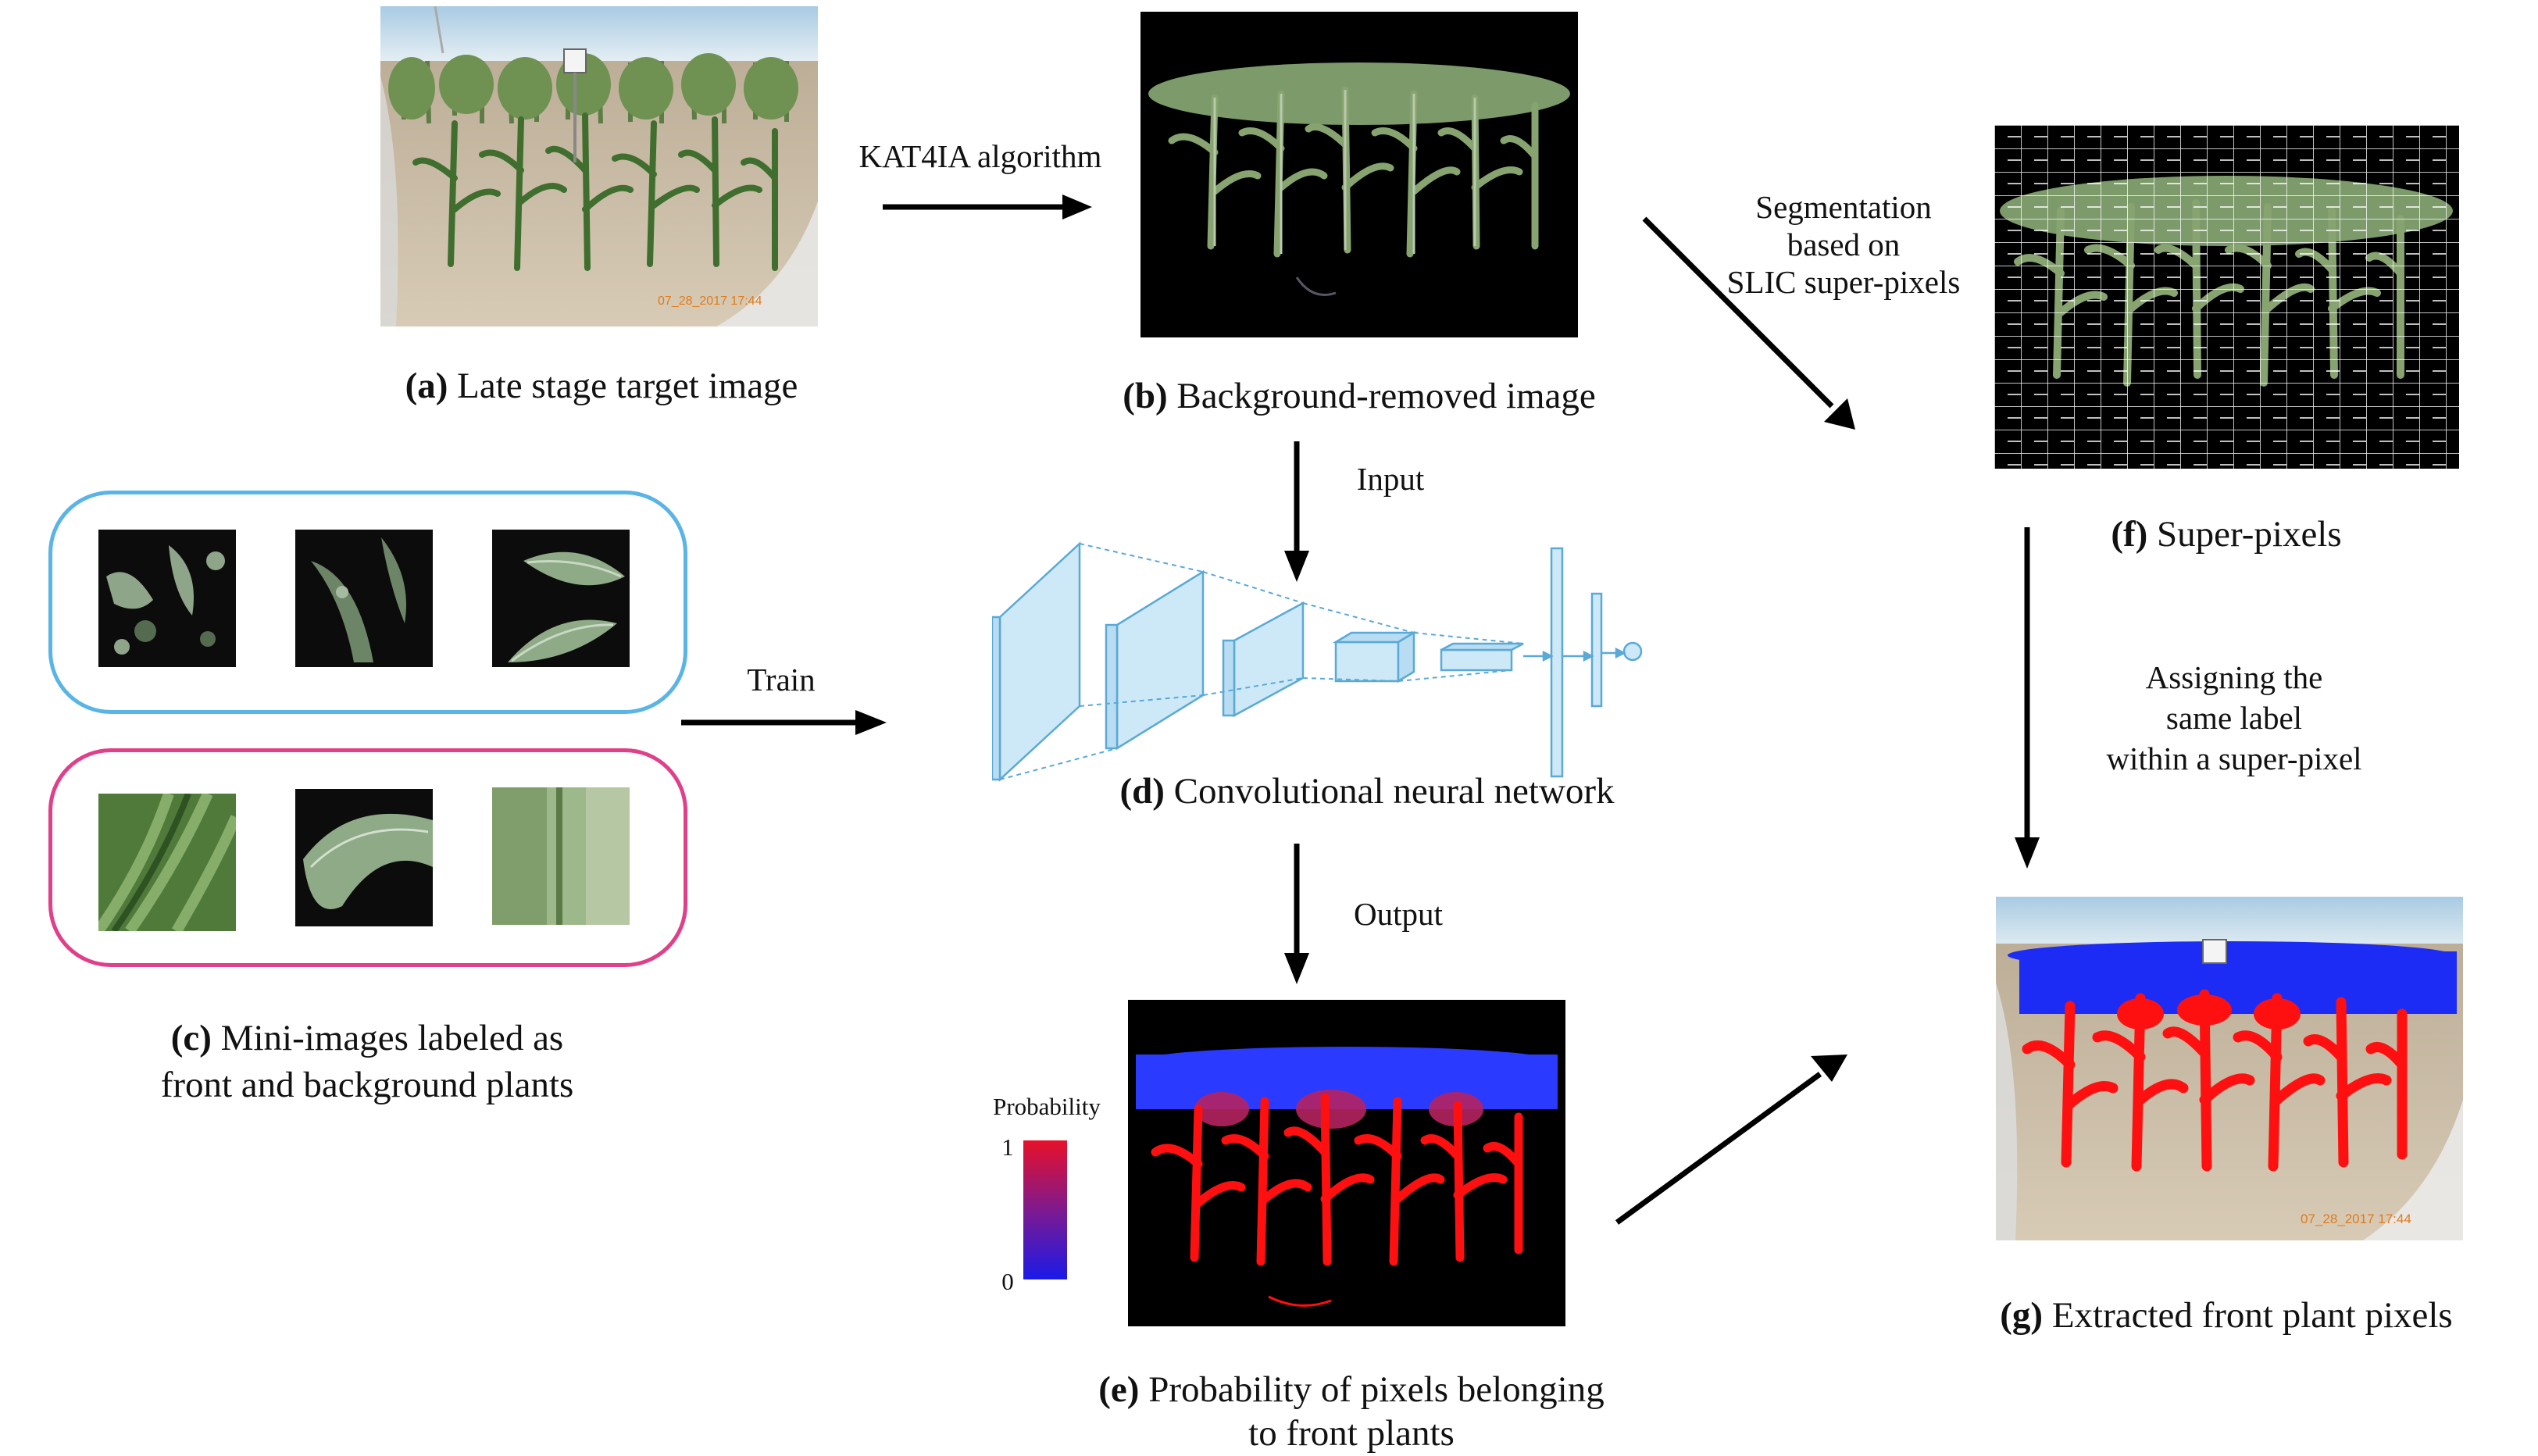  I want to click on caption-e-line1: (e) Probability of pixels belonging, so click(1351, 1389).